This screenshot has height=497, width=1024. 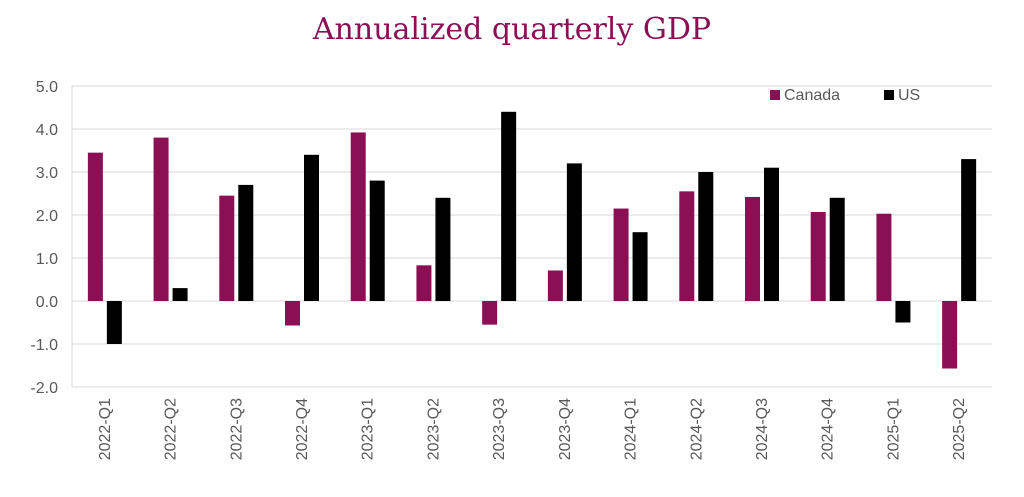 I want to click on bar-us-2022-q3, so click(x=246, y=242).